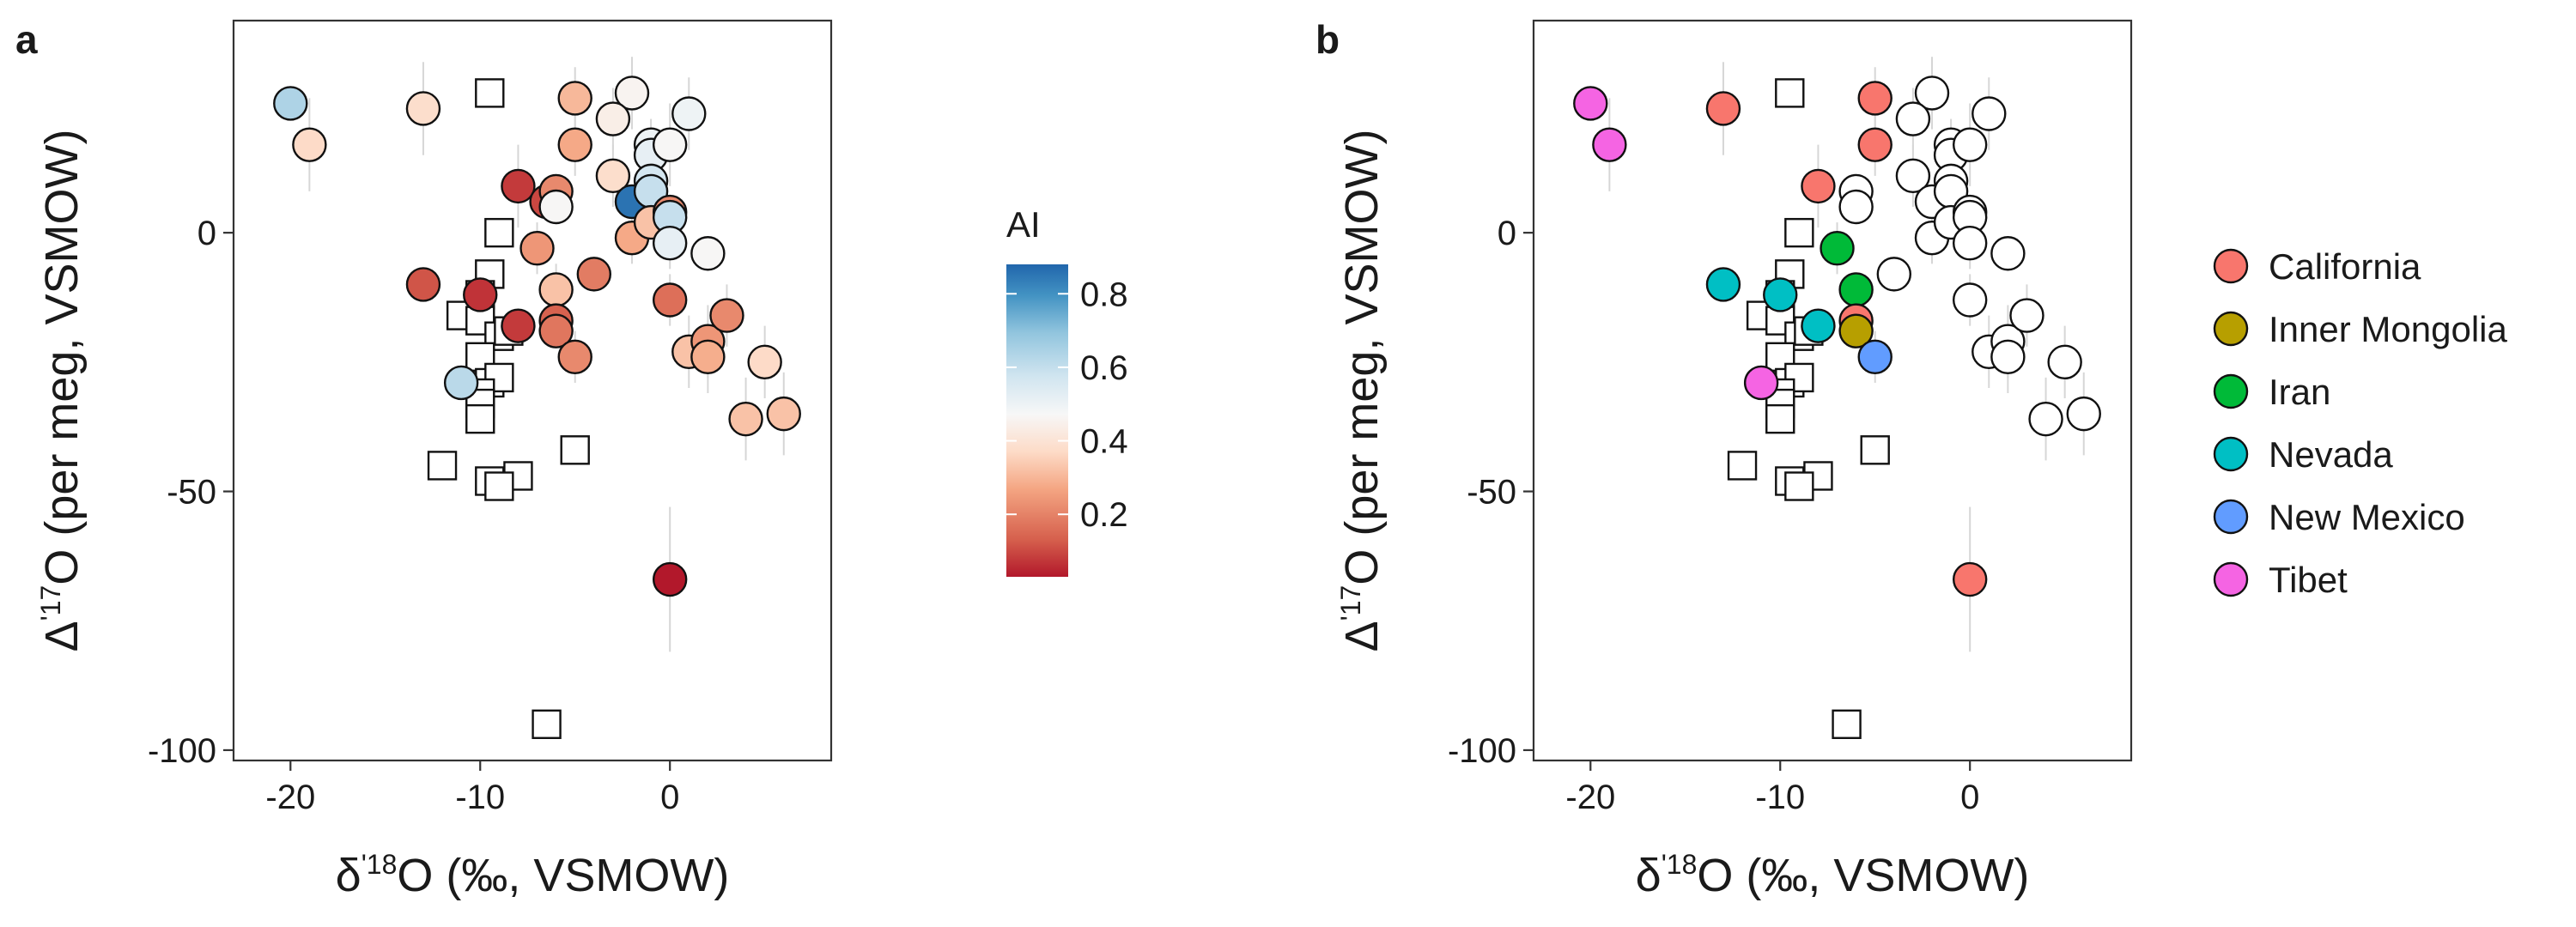 The image size is (2576, 927). I want to click on legend-label: Tibet, so click(2309, 580).